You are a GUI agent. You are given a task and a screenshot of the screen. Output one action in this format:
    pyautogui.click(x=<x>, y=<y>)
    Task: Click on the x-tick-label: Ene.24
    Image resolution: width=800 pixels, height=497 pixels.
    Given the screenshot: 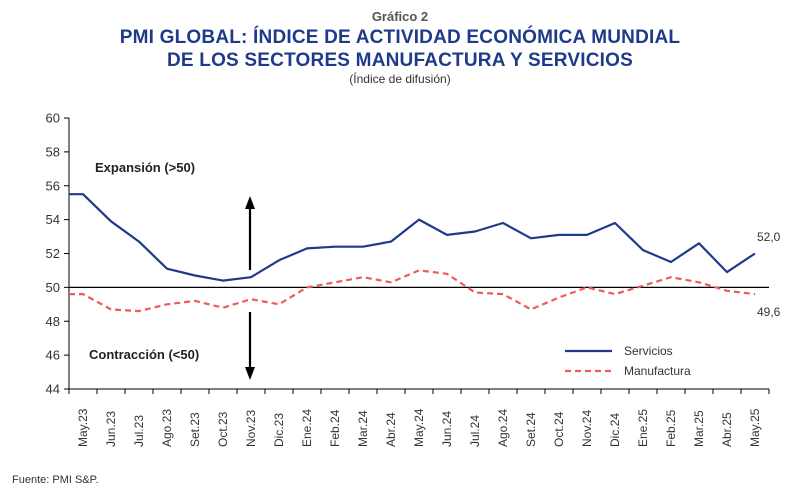 What is the action you would take?
    pyautogui.click(x=307, y=428)
    